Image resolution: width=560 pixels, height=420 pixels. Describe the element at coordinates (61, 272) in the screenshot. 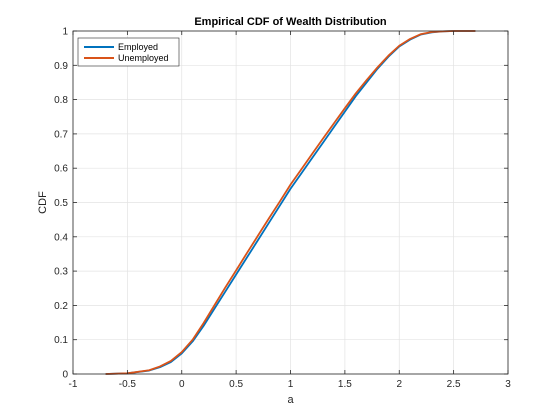

I see `y-tick-label: 0.3` at that location.